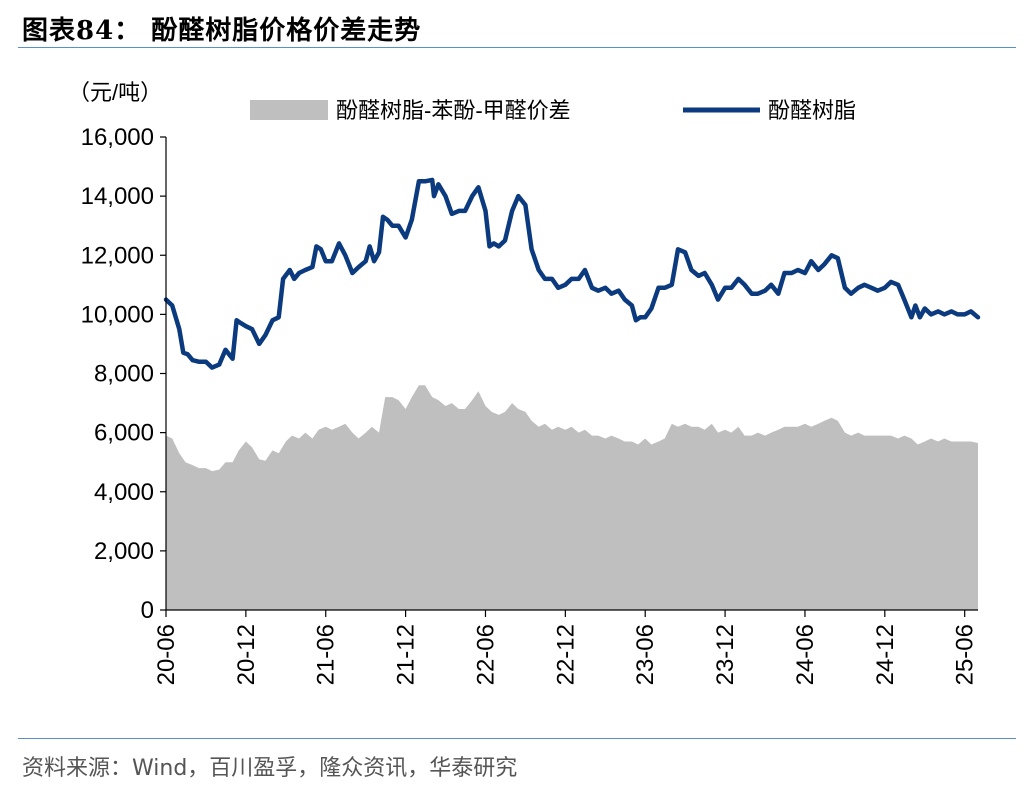  What do you see at coordinates (270, 768) in the screenshot?
I see `source-note: 资料来源：Wind，百川盈孚，隆众资讯，华泰研究` at bounding box center [270, 768].